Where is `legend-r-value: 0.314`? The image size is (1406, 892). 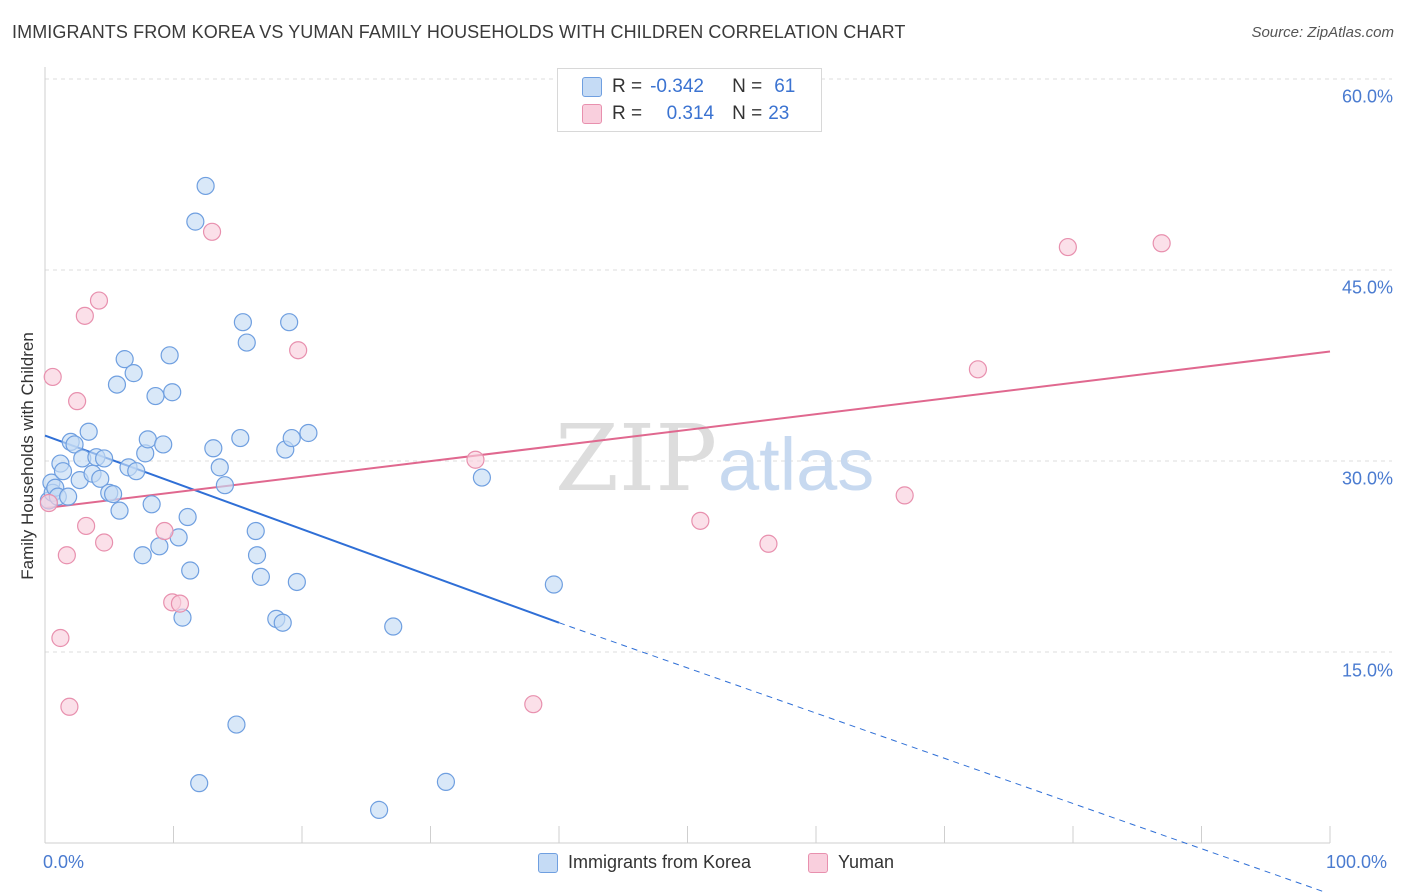 legend-r-value: 0.314 is located at coordinates (690, 113).